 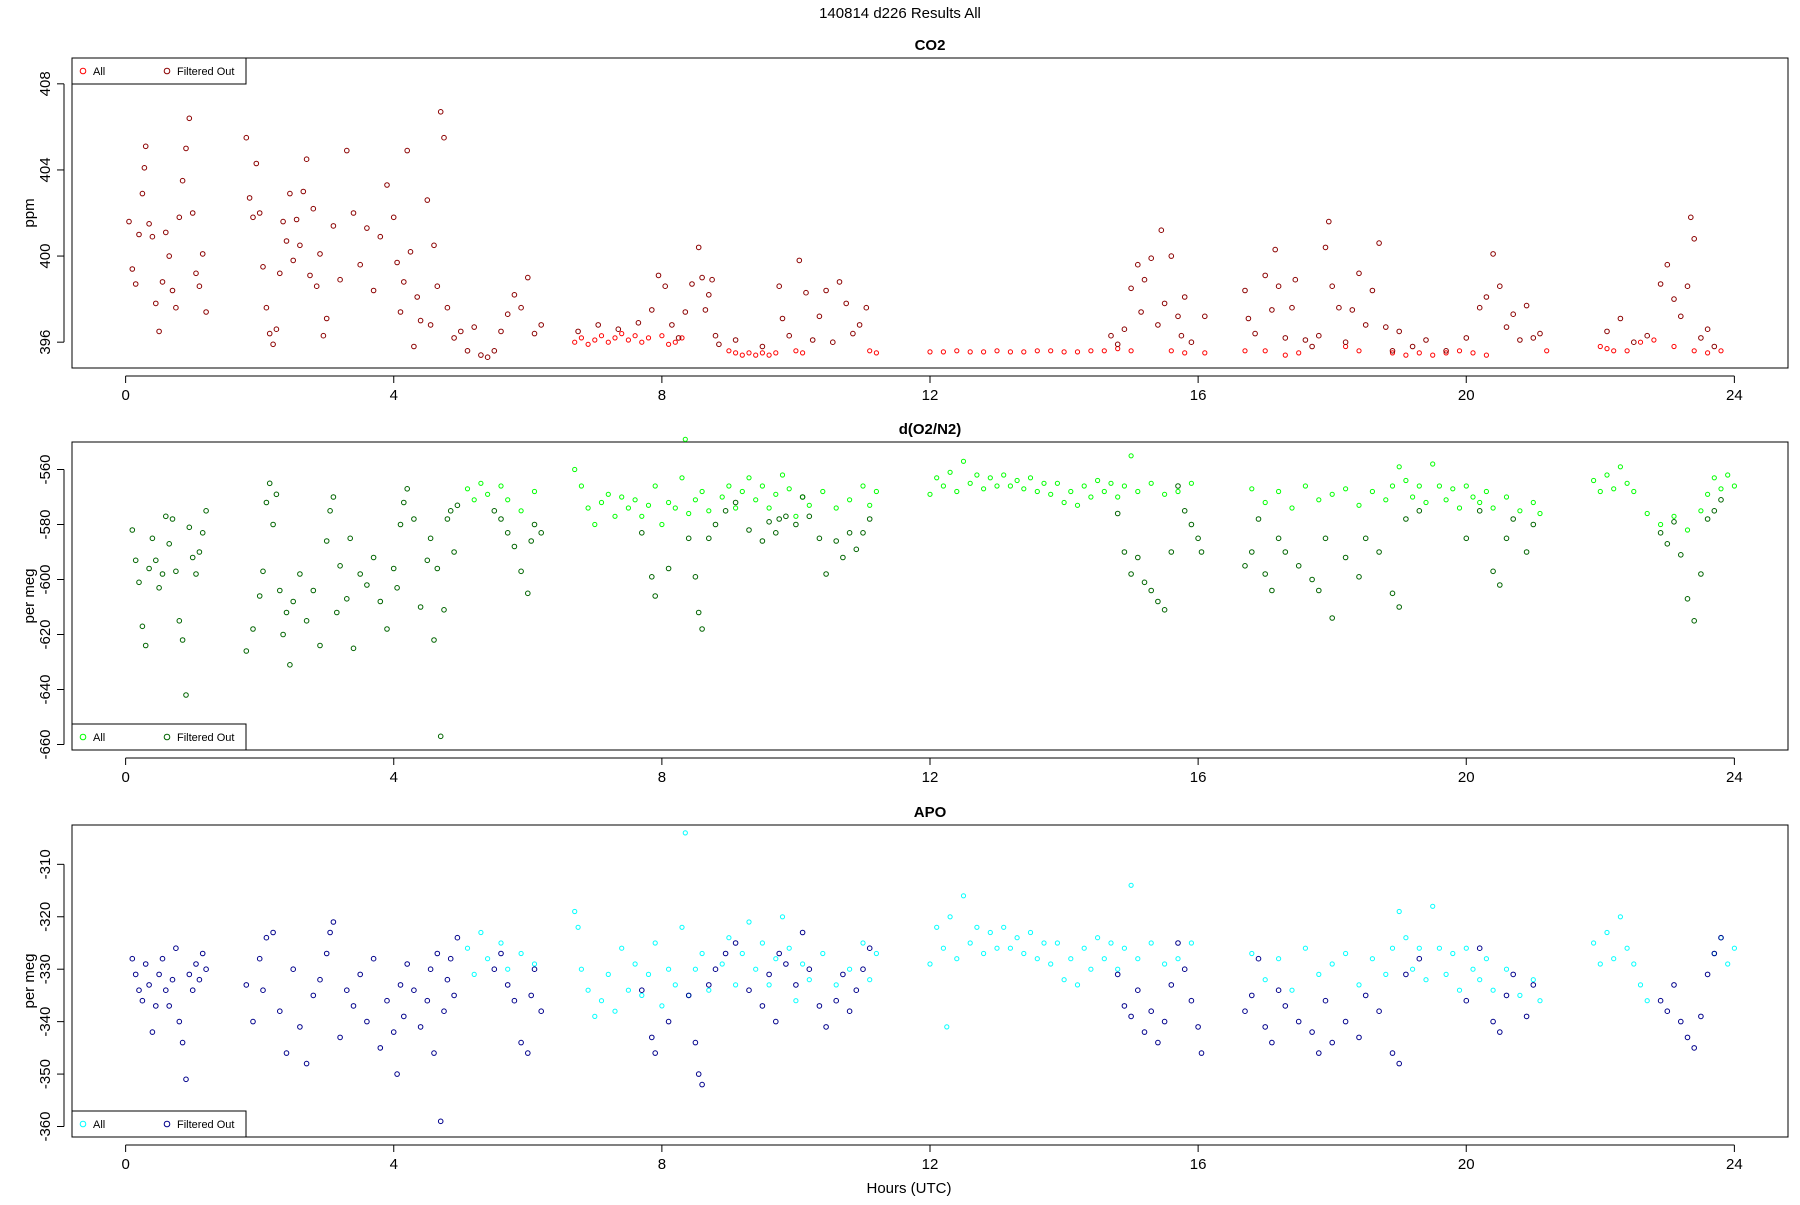 I want to click on legend-marker, so click(x=83, y=1124).